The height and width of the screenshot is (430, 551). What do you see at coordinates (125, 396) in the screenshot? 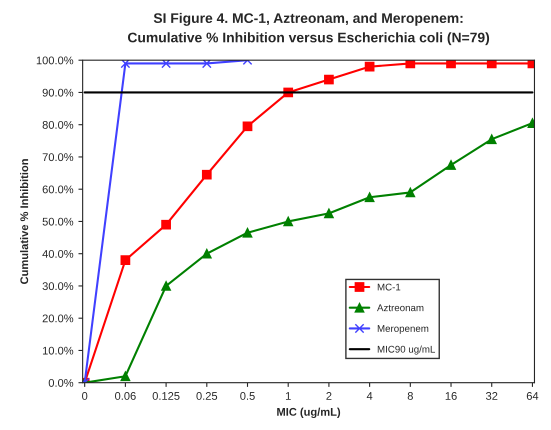
I see `x-tick-label: 0.06` at bounding box center [125, 396].